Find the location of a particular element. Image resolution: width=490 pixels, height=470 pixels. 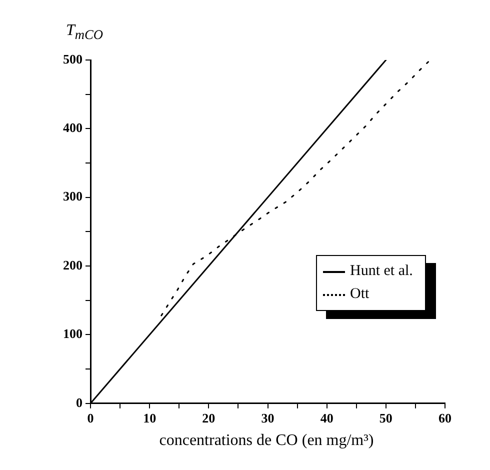

x-tick-label: 40 is located at coordinates (327, 418).